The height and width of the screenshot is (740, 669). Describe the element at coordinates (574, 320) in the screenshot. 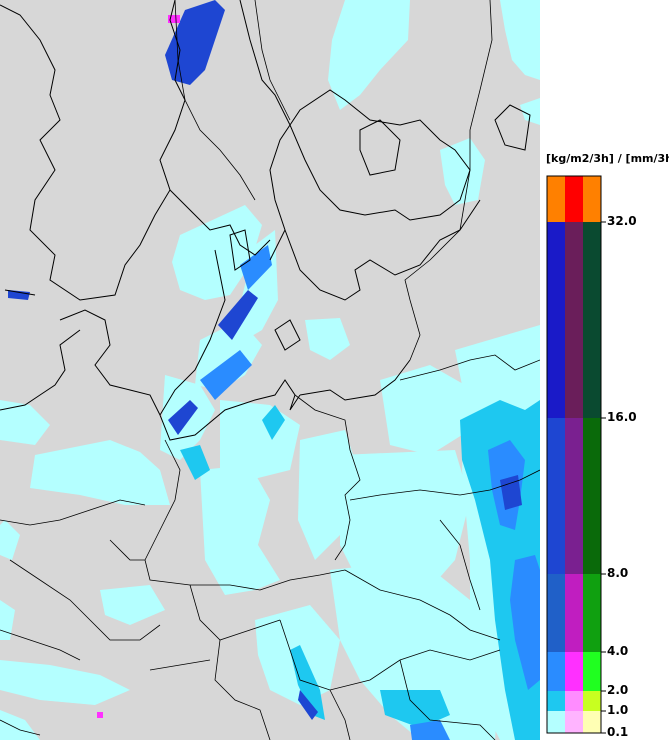

I see `legend-swatch-16.0-col2` at that location.